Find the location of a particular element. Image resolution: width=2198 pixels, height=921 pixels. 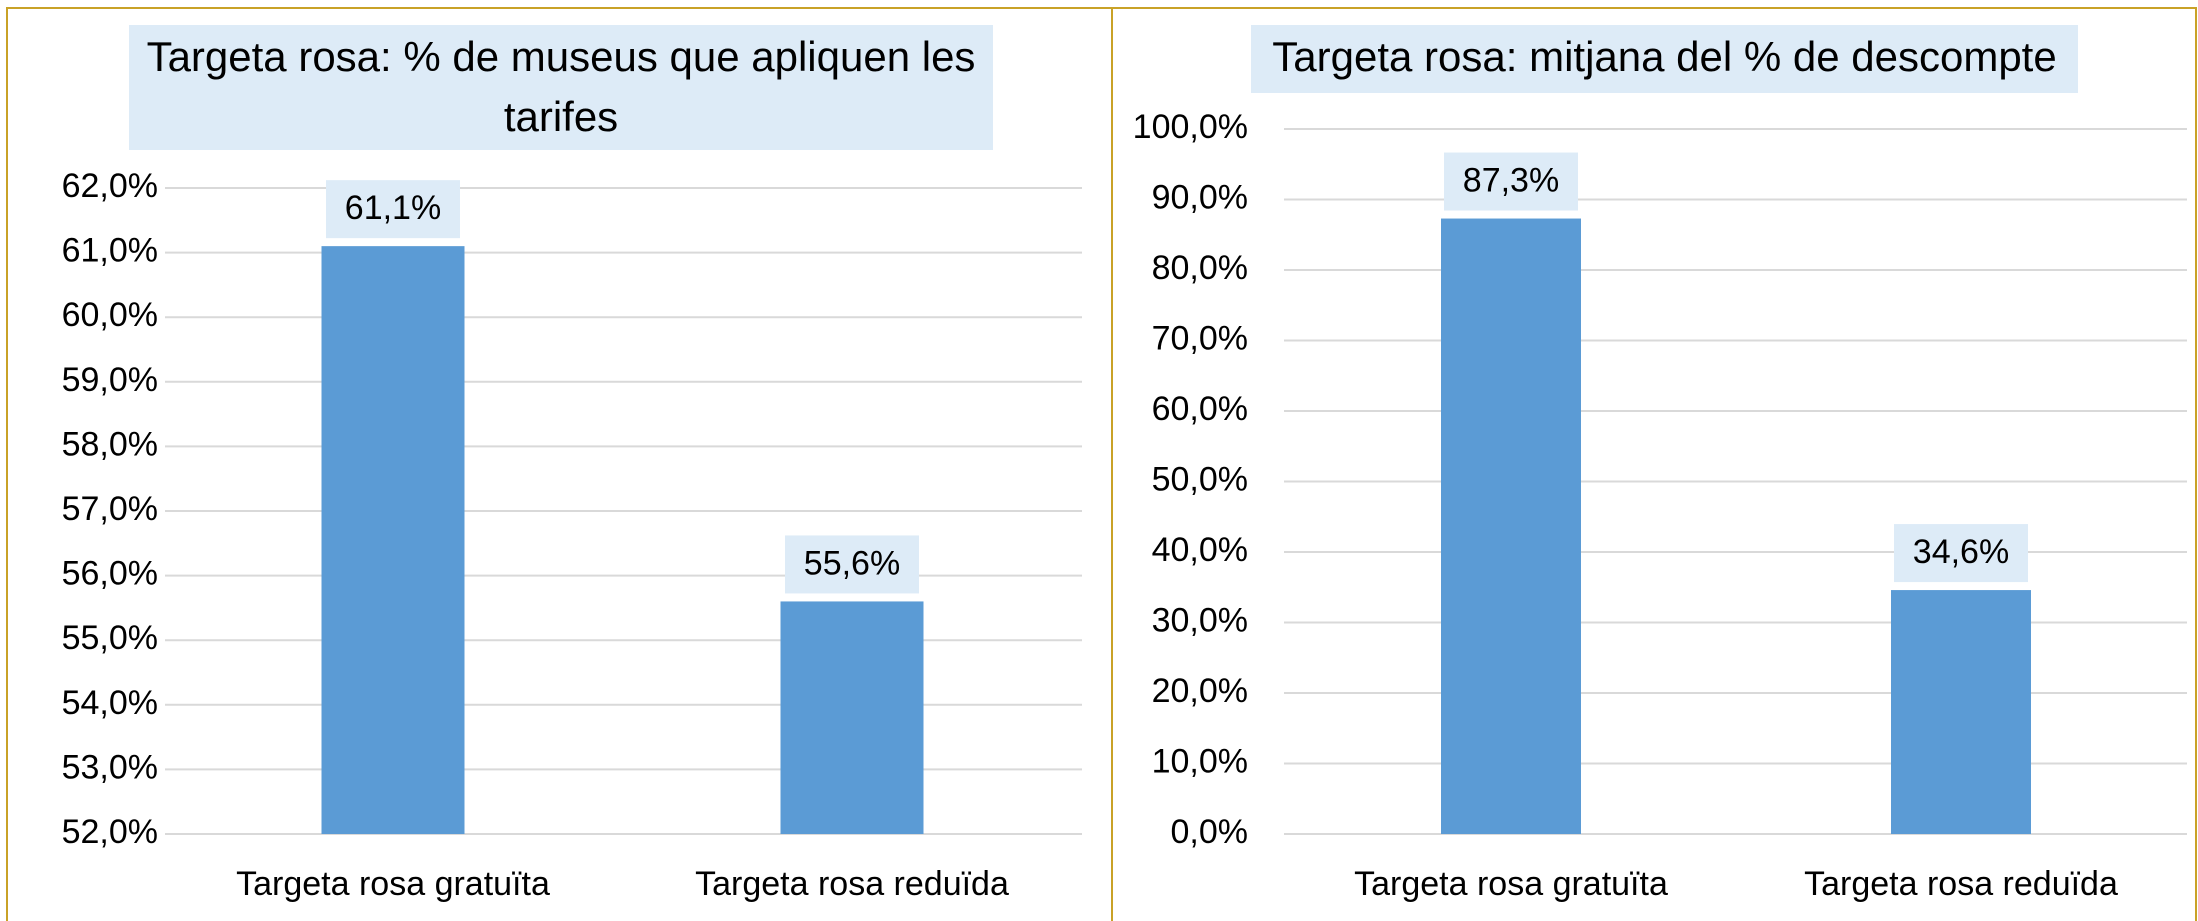

y-tick-label: 50,0% is located at coordinates (1200, 479).